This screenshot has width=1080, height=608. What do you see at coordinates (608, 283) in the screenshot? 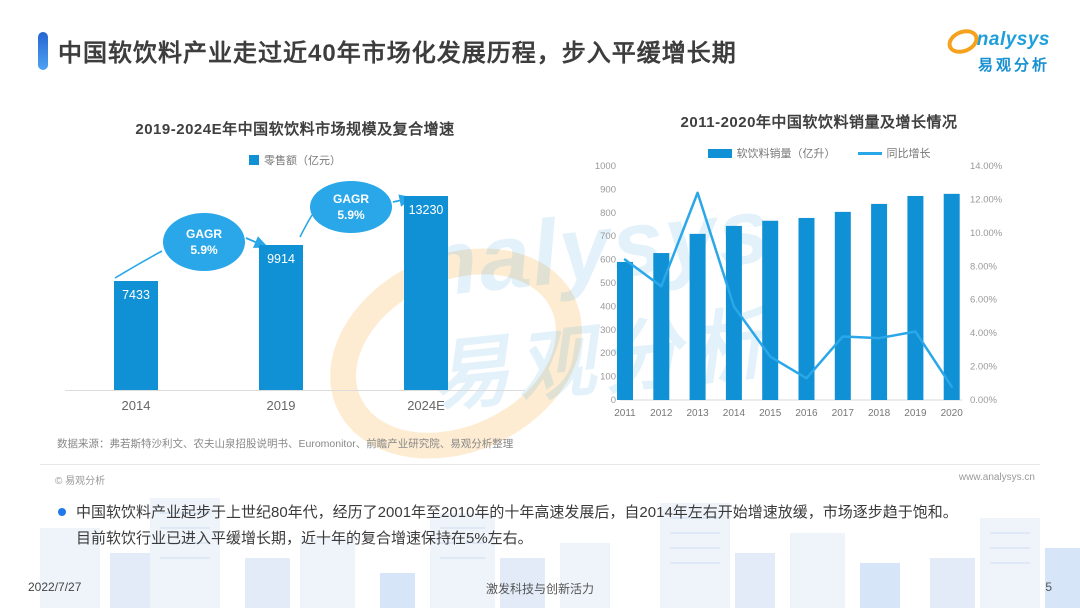
I see `left-axis-tick: 500` at bounding box center [608, 283].